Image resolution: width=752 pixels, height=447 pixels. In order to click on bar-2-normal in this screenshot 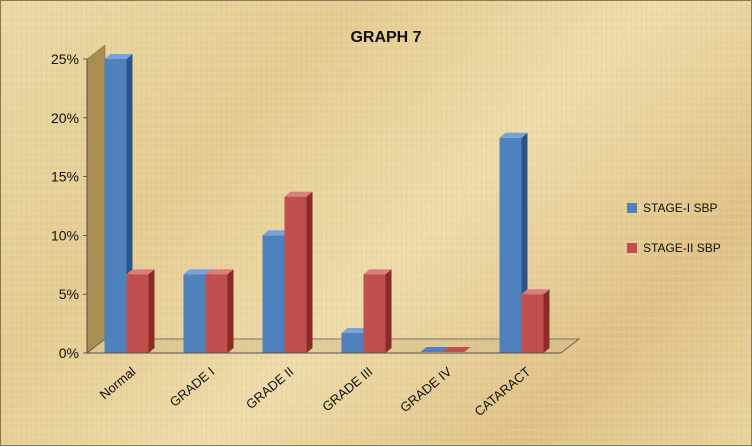, I will do `click(140, 311)`.